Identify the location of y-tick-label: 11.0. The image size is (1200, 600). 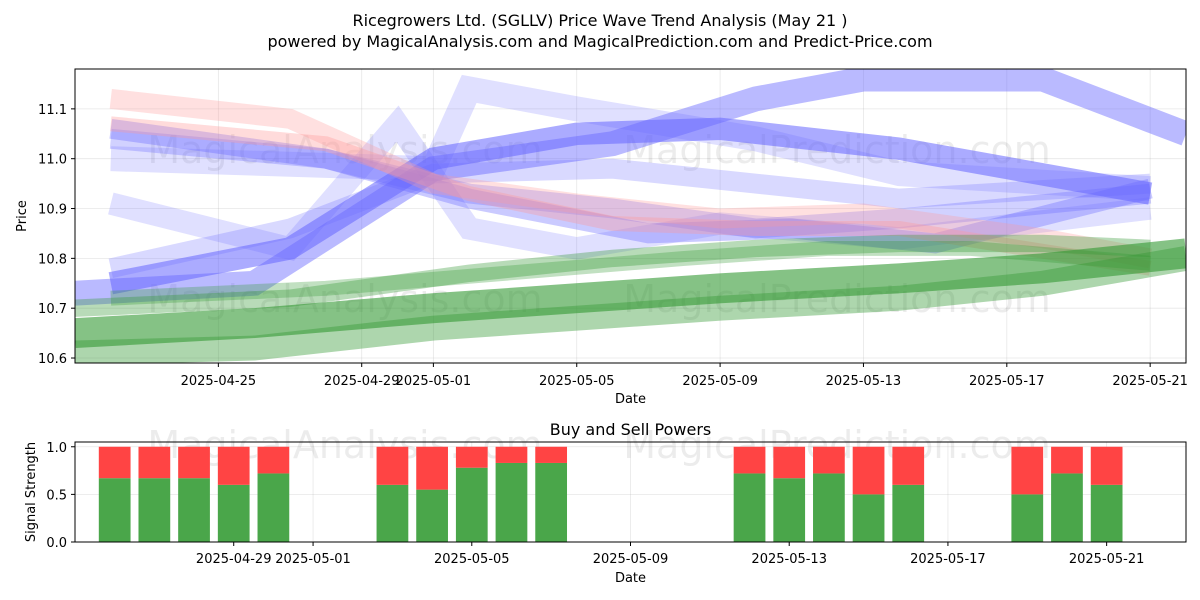
(52, 160).